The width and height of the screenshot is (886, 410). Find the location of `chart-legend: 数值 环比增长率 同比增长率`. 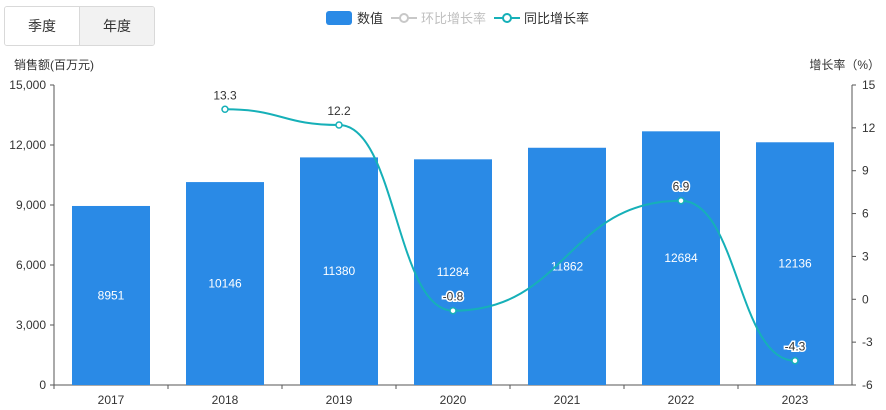

chart-legend: 数值 环比增长率 同比增长率 is located at coordinates (461, 17).